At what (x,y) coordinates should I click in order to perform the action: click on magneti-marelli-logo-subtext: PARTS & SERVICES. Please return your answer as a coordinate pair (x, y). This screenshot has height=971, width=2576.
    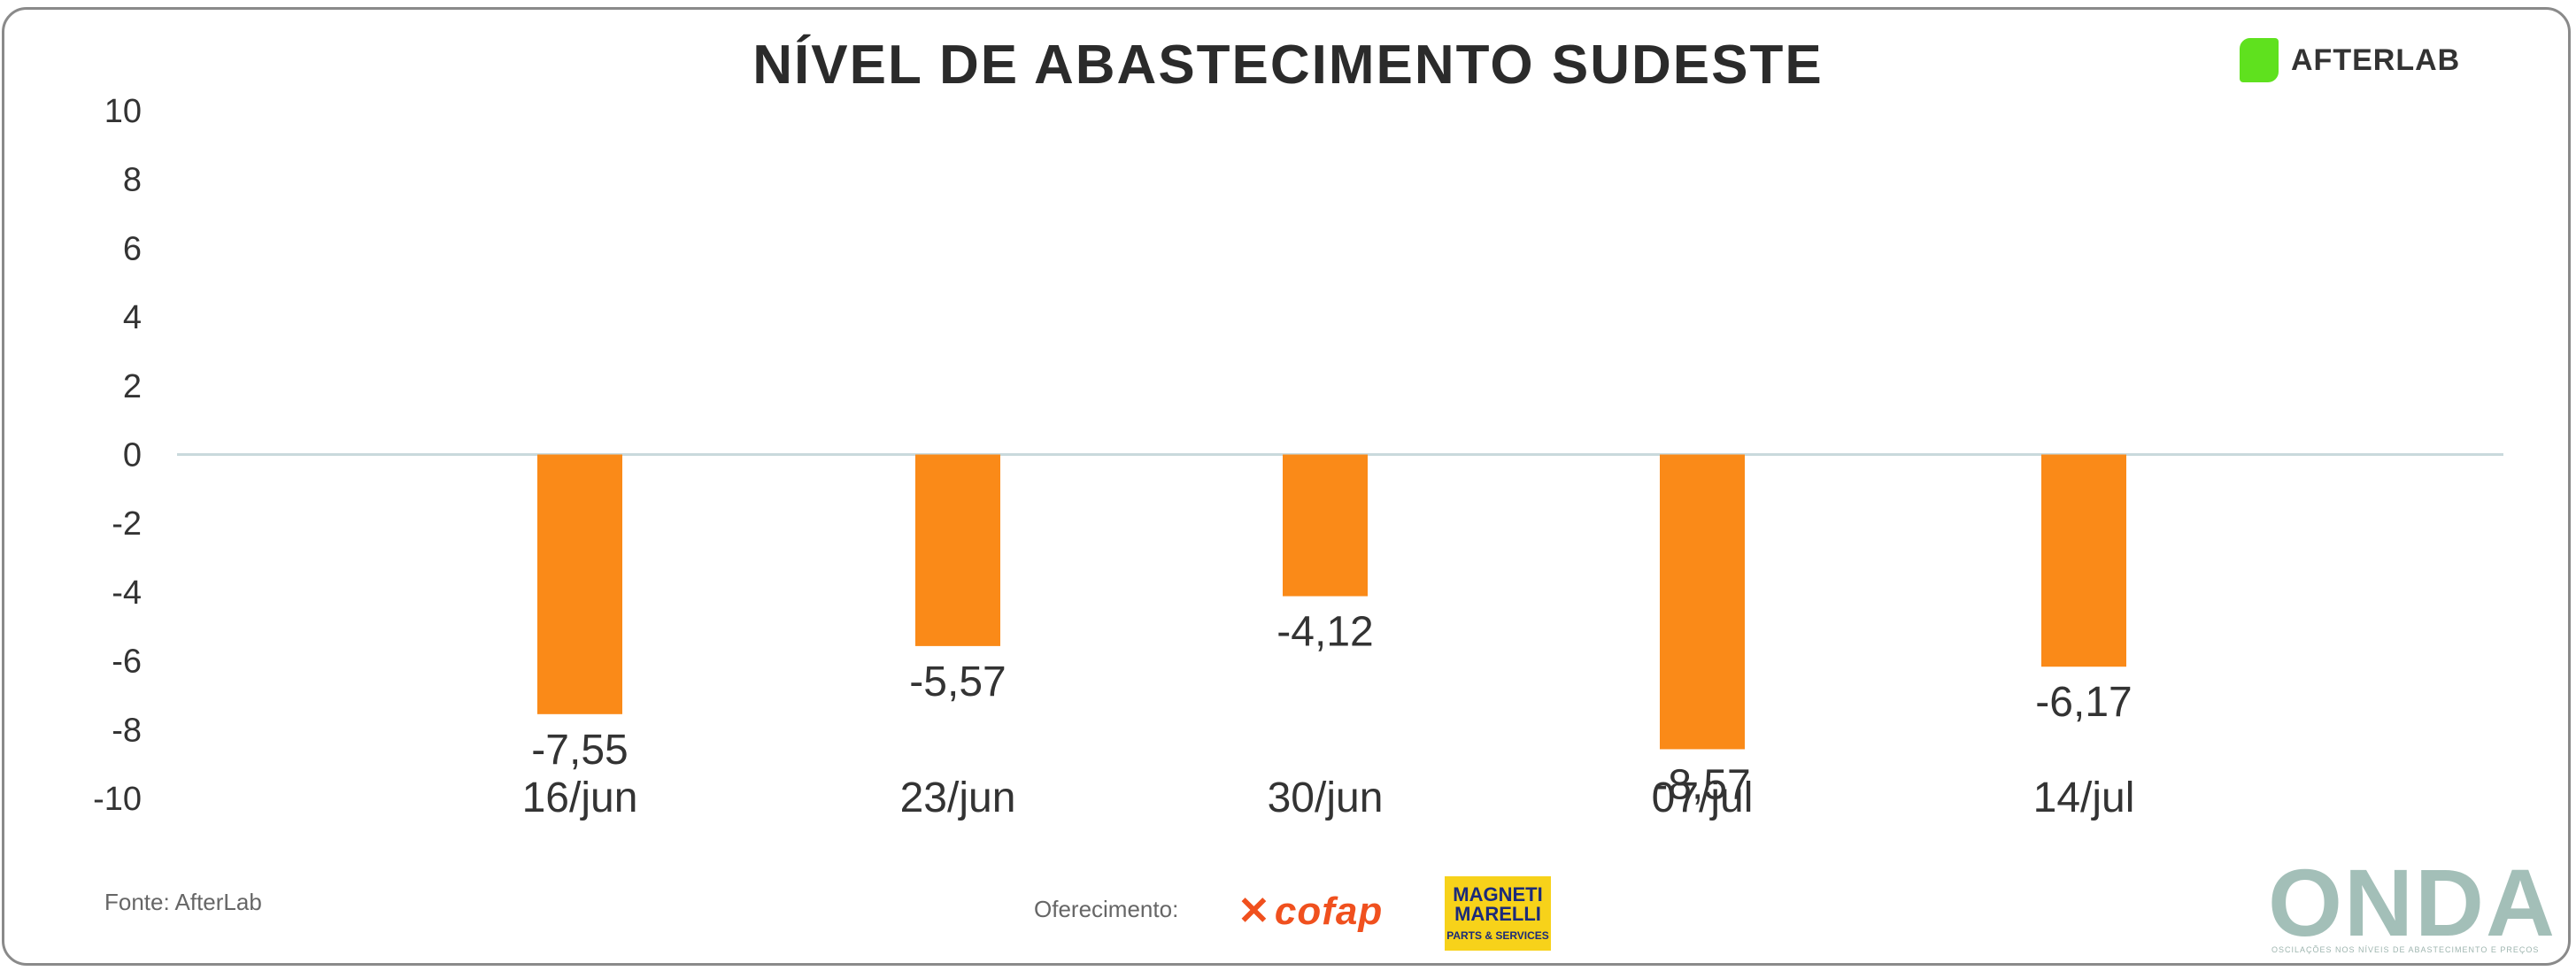
    Looking at the image, I should click on (1497, 936).